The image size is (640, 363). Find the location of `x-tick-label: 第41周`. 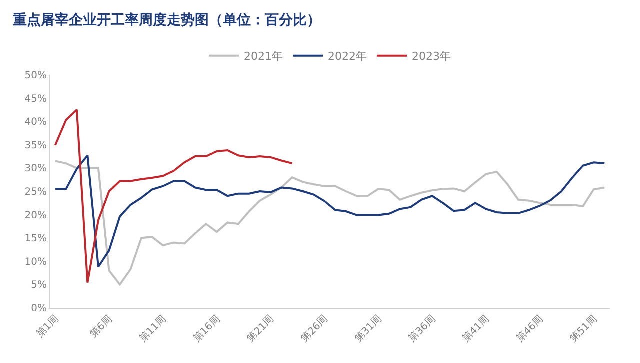

x-tick-label: 第41周 is located at coordinates (476, 329).